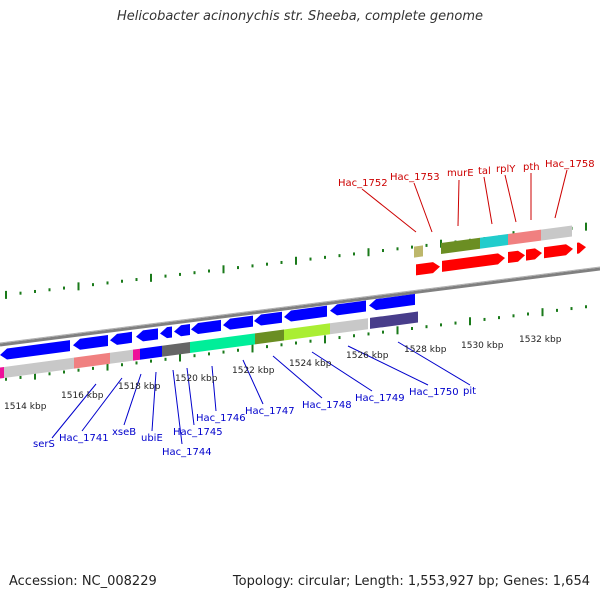  Describe the element at coordinates (139, 387) in the screenshot. I see `tick-label: 1518 kbp` at that location.